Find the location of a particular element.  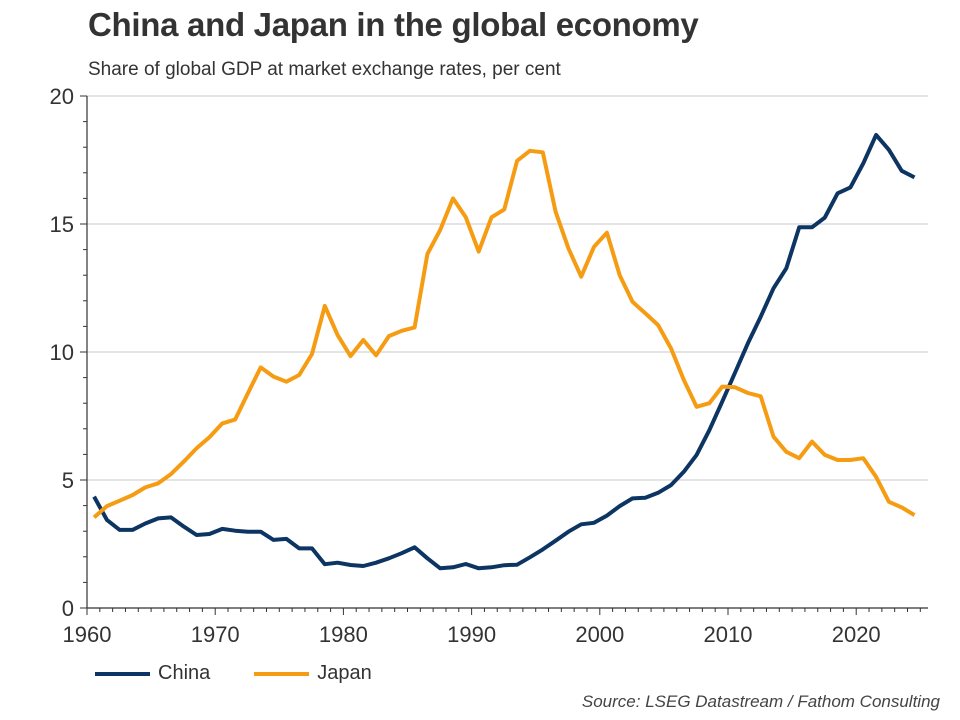

legend: China Japan is located at coordinates (255, 673).